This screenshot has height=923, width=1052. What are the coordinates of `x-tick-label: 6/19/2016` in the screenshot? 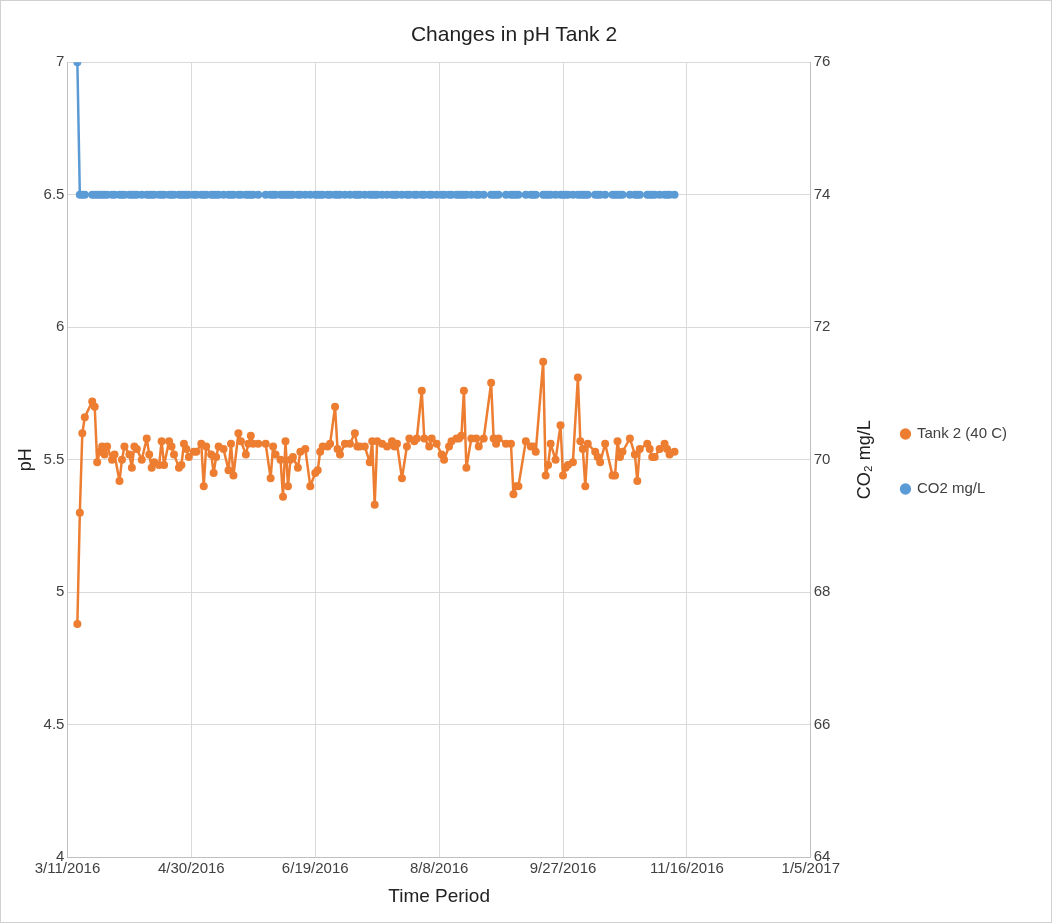 It's located at (315, 868).